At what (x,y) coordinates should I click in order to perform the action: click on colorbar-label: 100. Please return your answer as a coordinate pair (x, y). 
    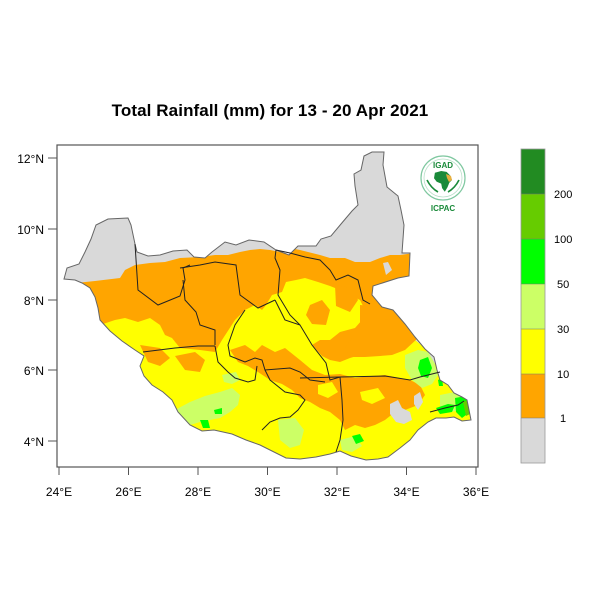
    Looking at the image, I should click on (563, 240).